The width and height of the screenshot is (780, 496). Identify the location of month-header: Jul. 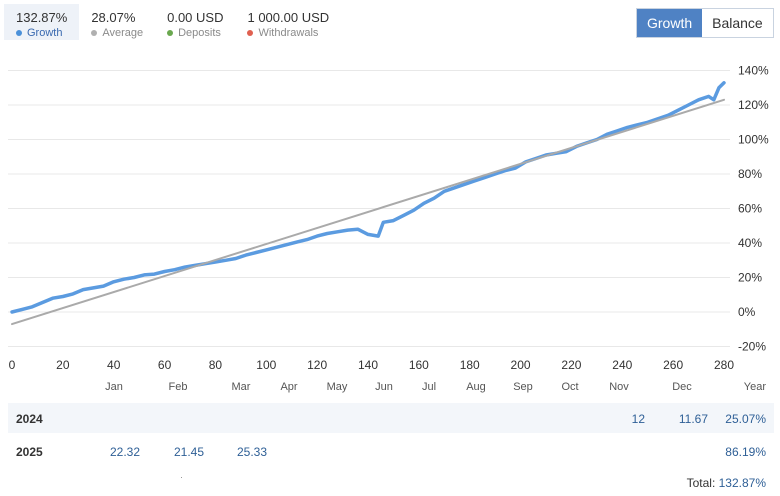
(429, 387).